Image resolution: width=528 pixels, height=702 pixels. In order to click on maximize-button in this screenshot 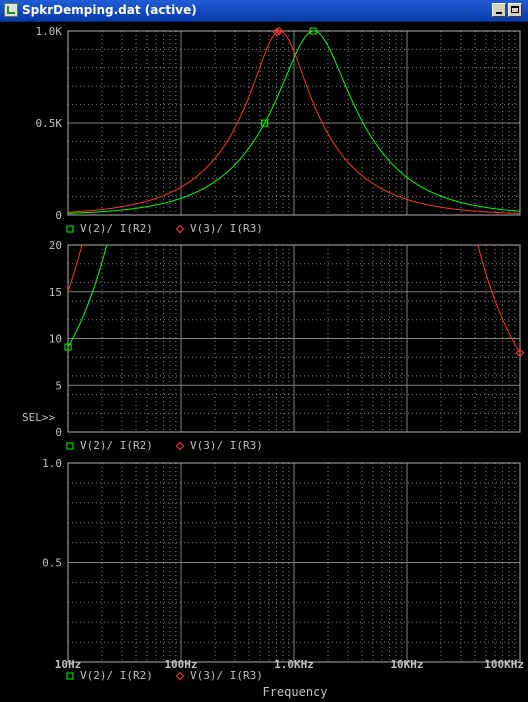, I will do `click(515, 10)`.